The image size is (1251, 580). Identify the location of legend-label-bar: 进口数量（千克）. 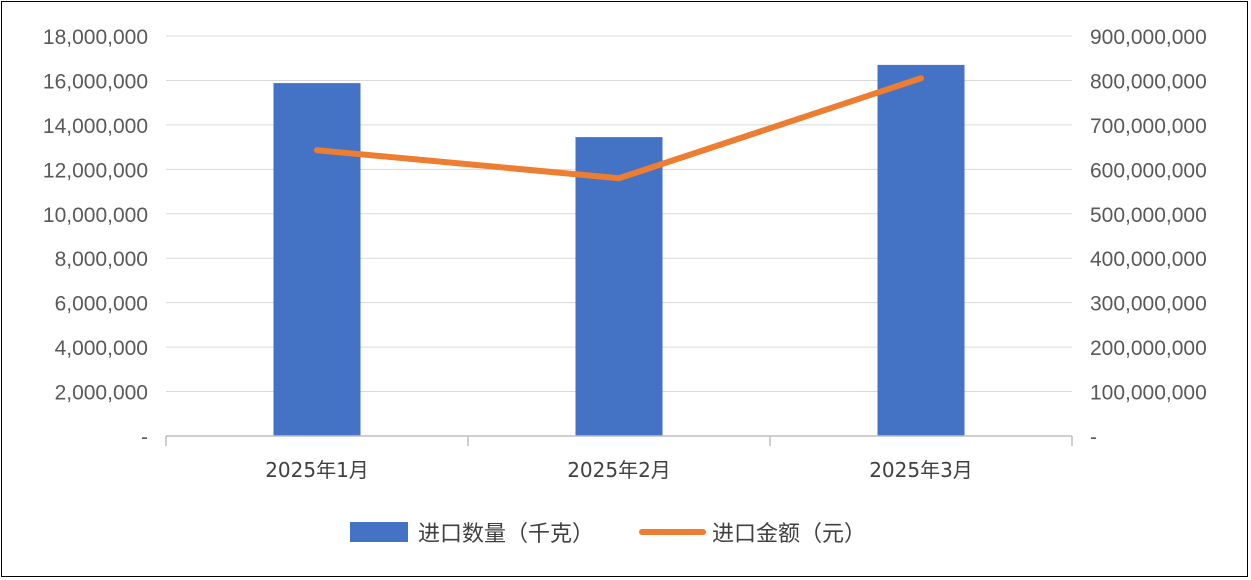
(506, 534).